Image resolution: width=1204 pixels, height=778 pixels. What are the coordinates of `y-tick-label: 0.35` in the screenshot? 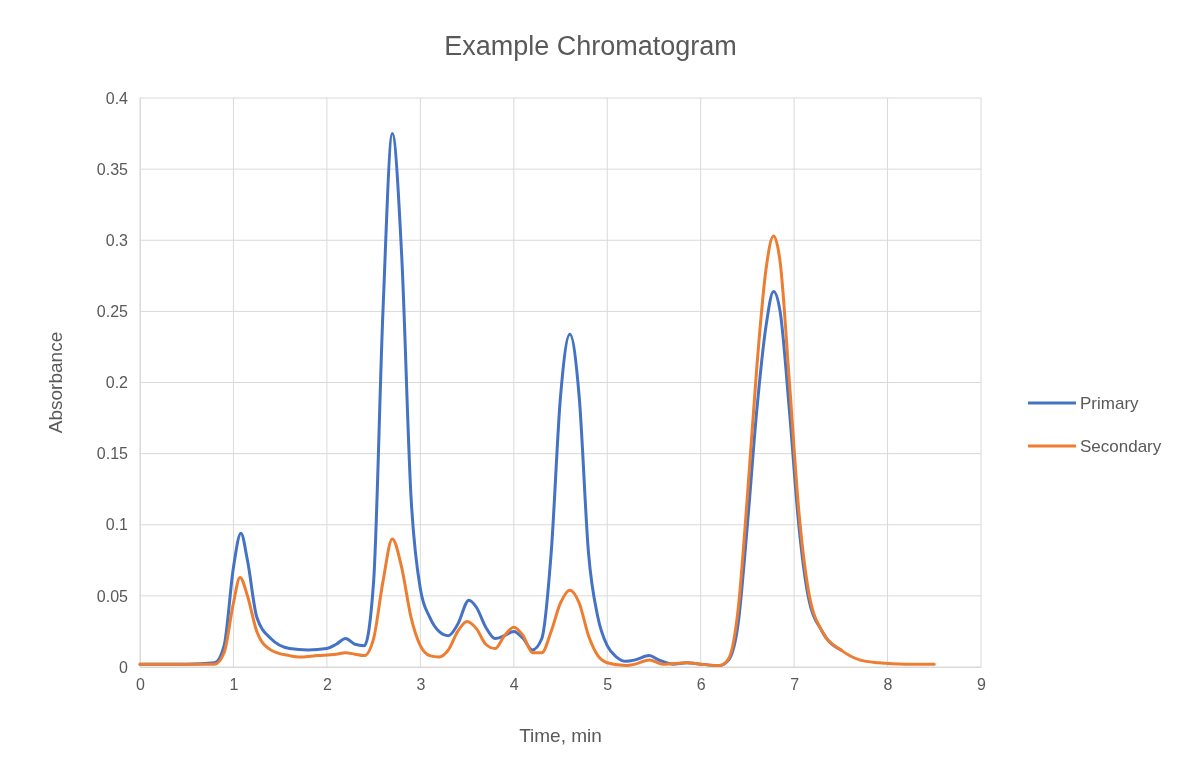 It's located at (112, 169).